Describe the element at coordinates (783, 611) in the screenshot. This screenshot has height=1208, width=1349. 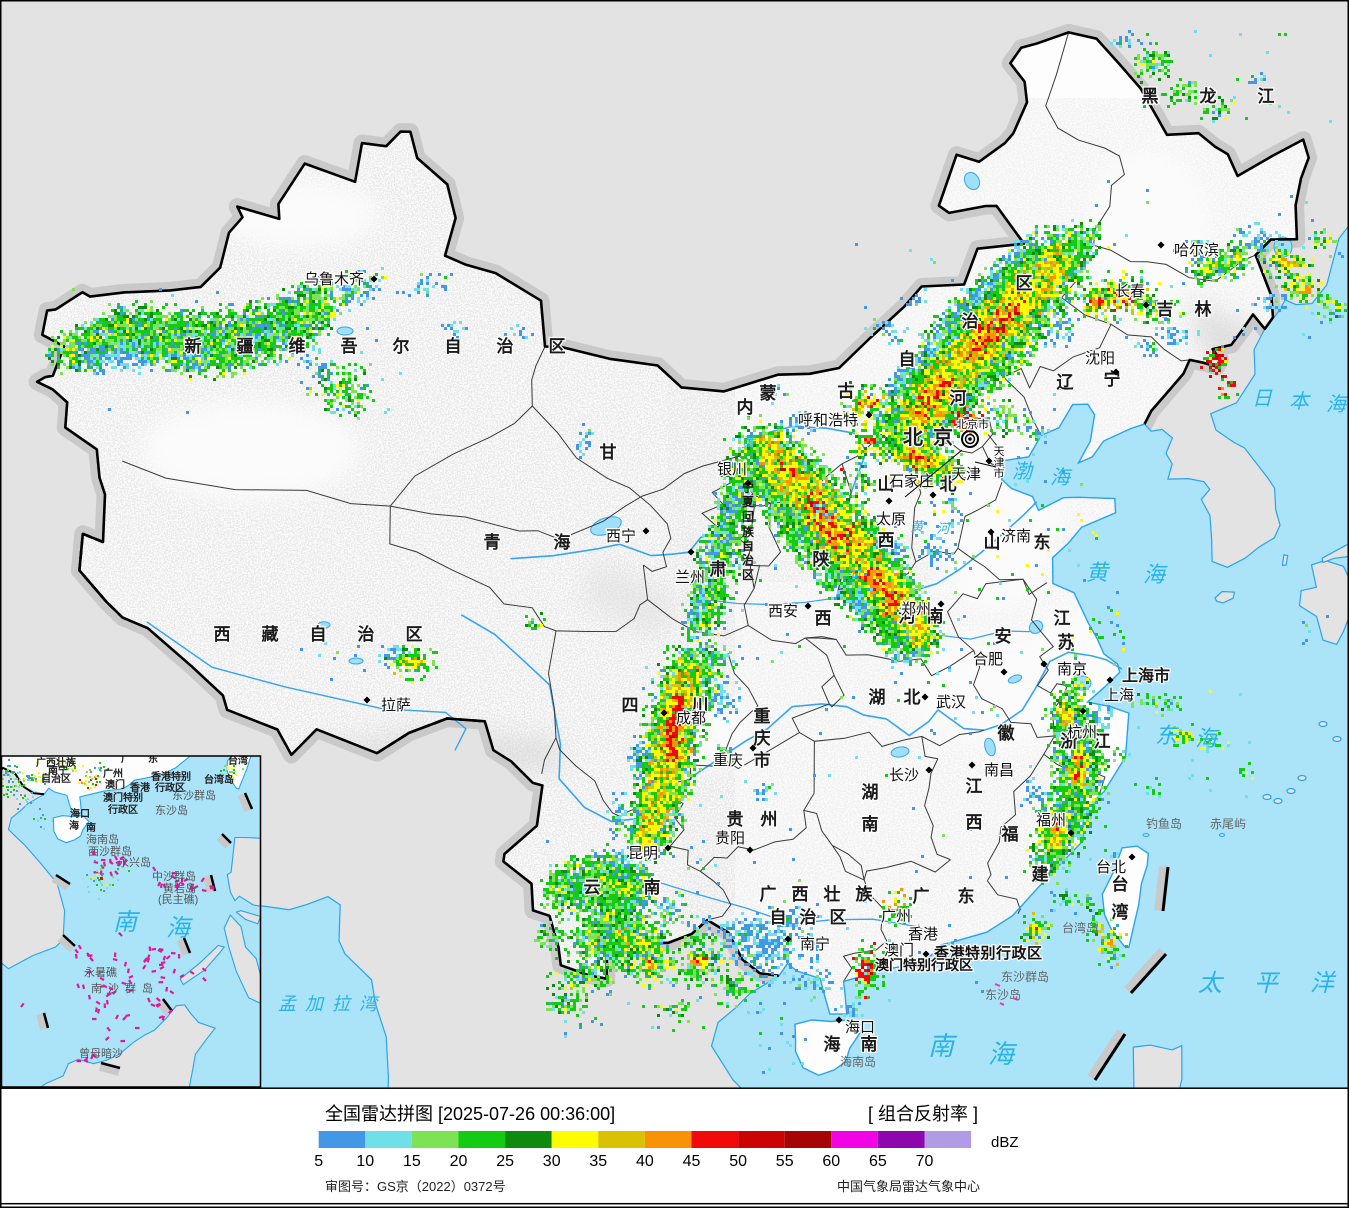
I see `svg-text: 西安` at that location.